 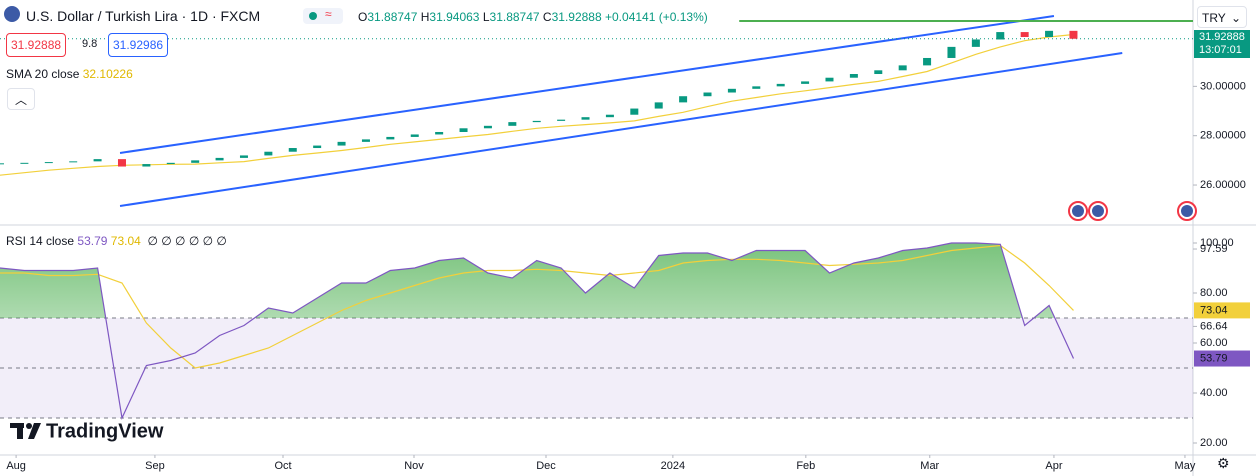 I want to click on sma-value: 32.10226, so click(x=107, y=74).